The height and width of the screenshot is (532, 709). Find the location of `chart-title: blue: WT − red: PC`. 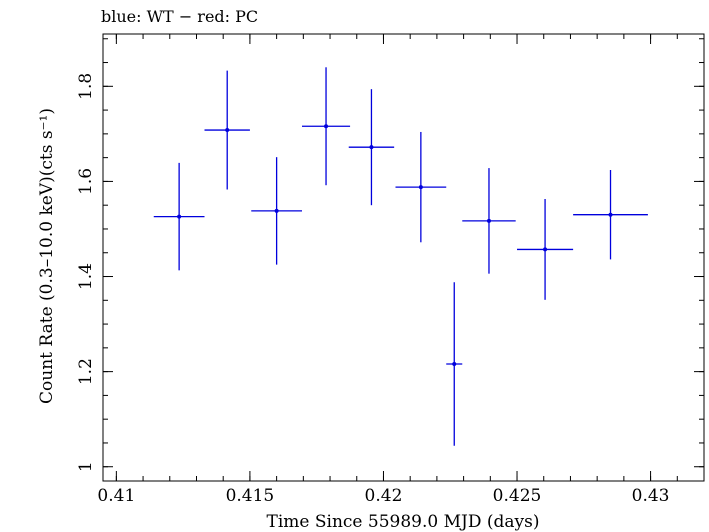

chart-title: blue: WT − red: PC is located at coordinates (179, 16).